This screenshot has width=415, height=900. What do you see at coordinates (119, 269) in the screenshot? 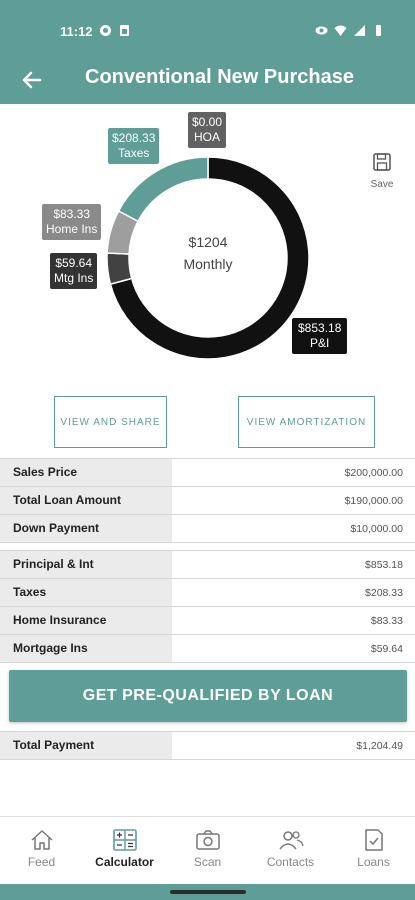
I see `donut-slice-mtg-ins` at bounding box center [119, 269].